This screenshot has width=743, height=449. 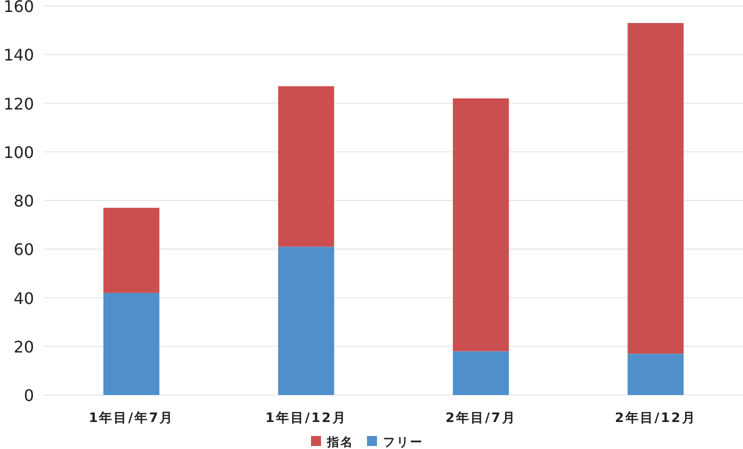 I want to click on y-tick-label: 140, so click(x=18, y=55).